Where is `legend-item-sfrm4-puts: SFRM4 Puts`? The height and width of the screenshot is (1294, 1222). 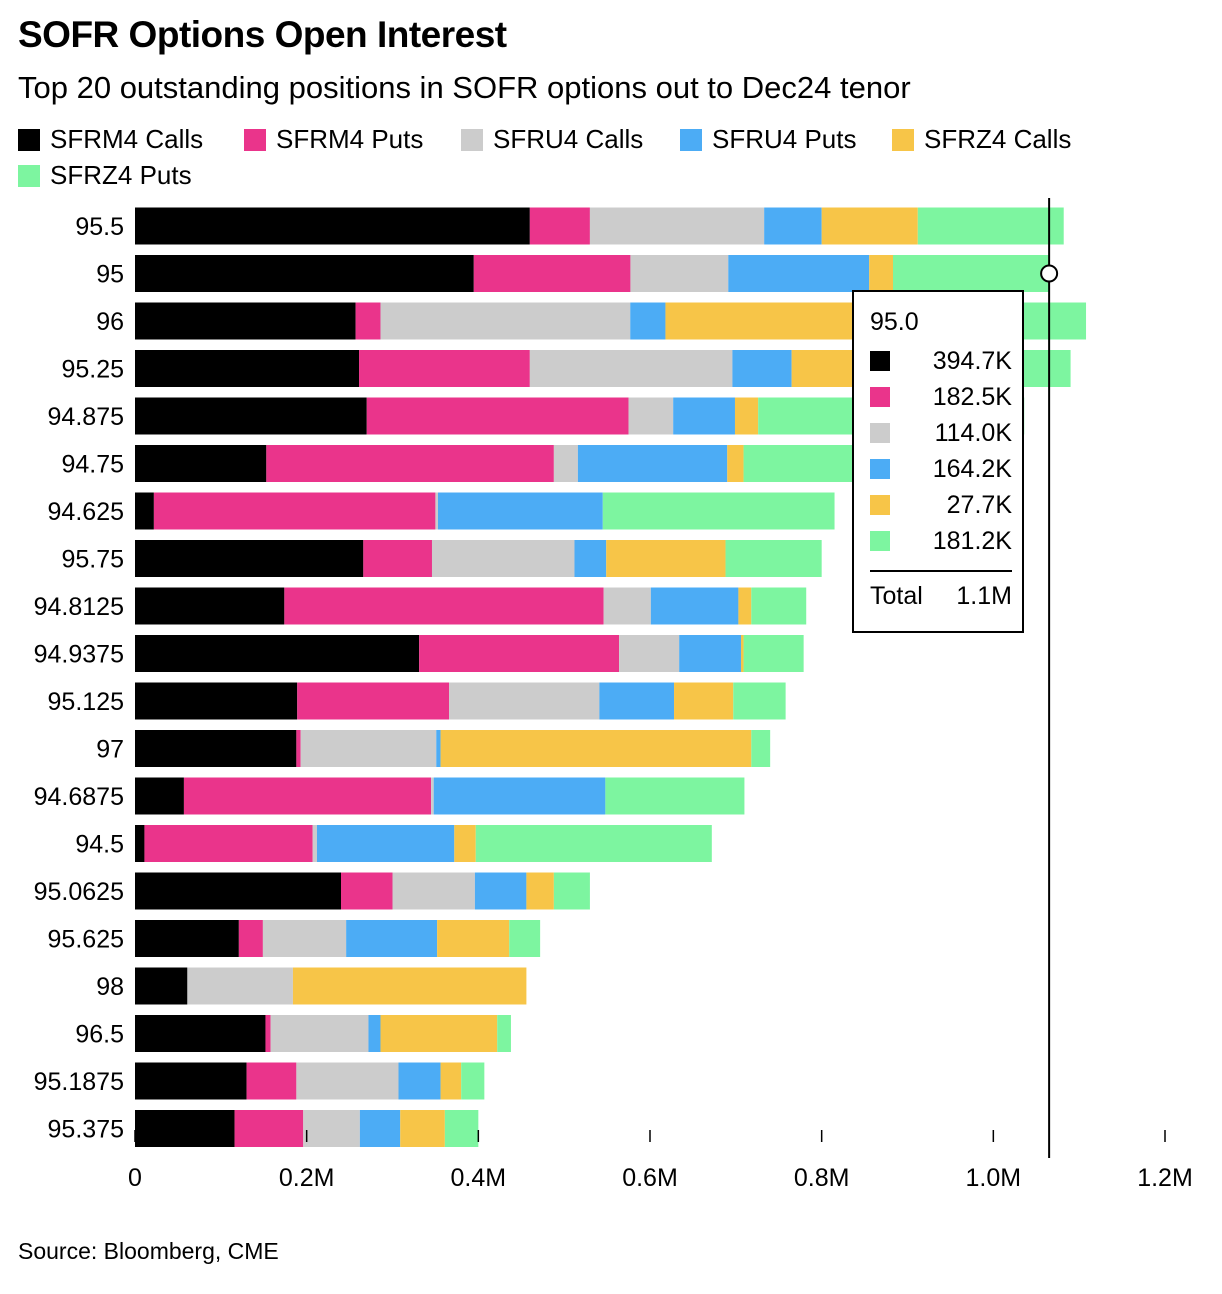 legend-item-sfrm4-puts: SFRM4 Puts is located at coordinates (333, 139).